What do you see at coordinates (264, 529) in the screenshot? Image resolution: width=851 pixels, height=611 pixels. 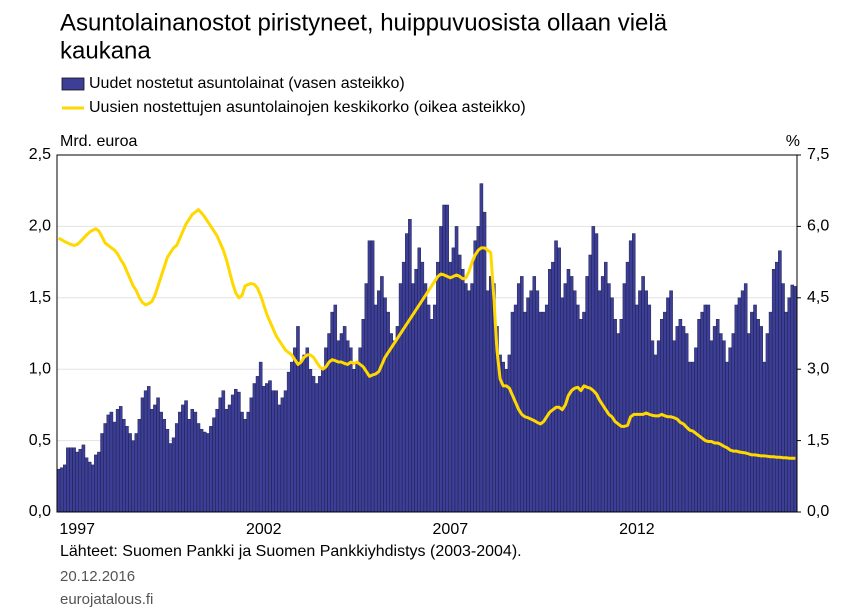 I see `x-tick-label: 2002` at bounding box center [264, 529].